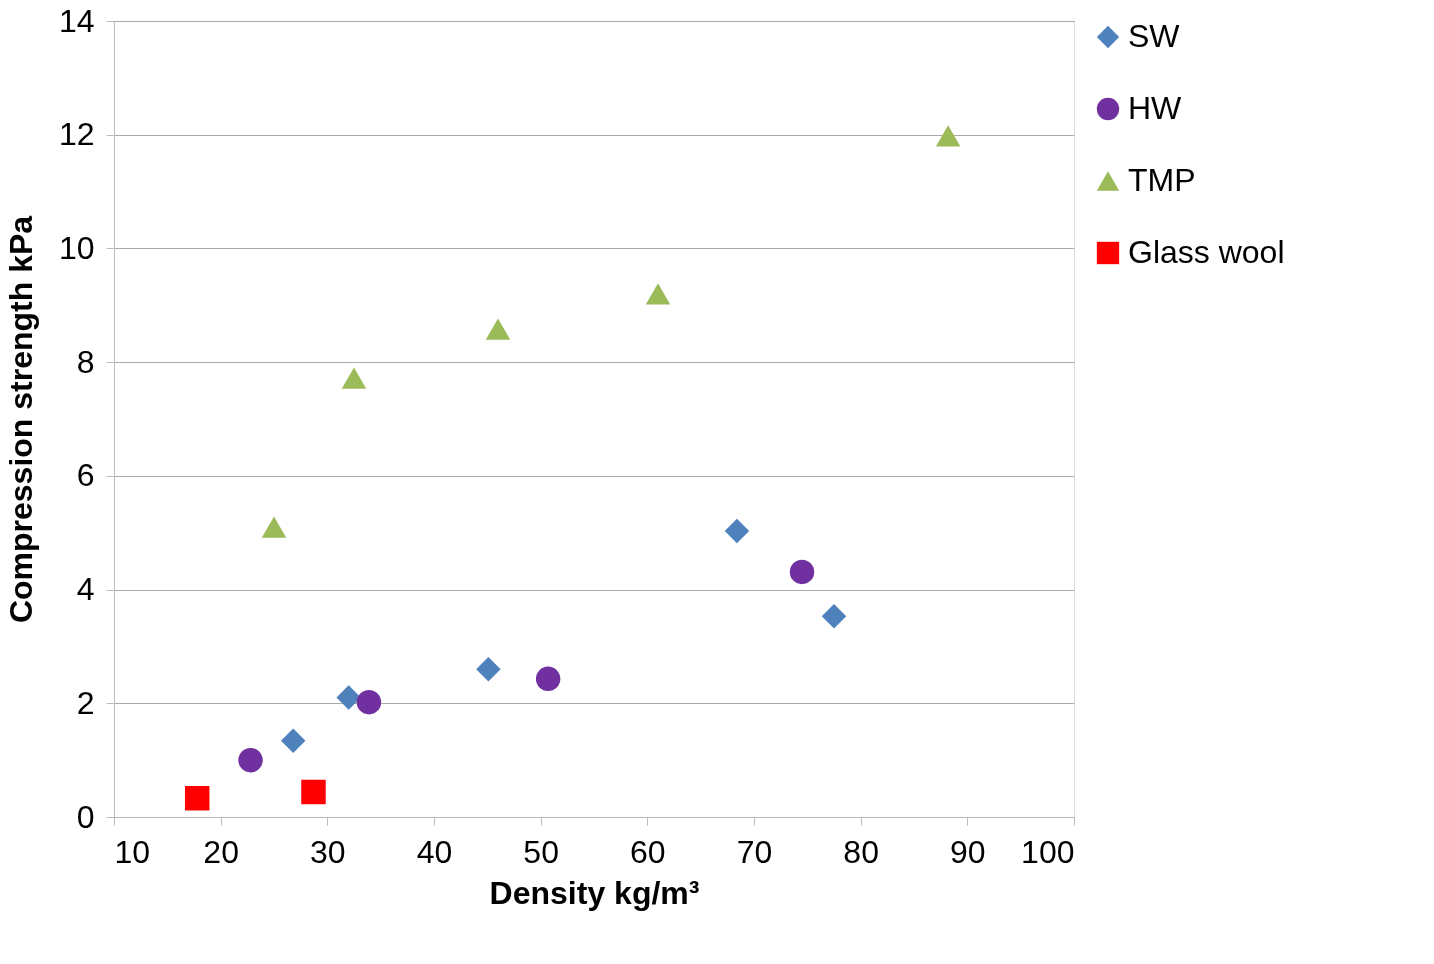 This screenshot has width=1434, height=964. What do you see at coordinates (434, 851) in the screenshot?
I see `x-tick-label: 40` at bounding box center [434, 851].